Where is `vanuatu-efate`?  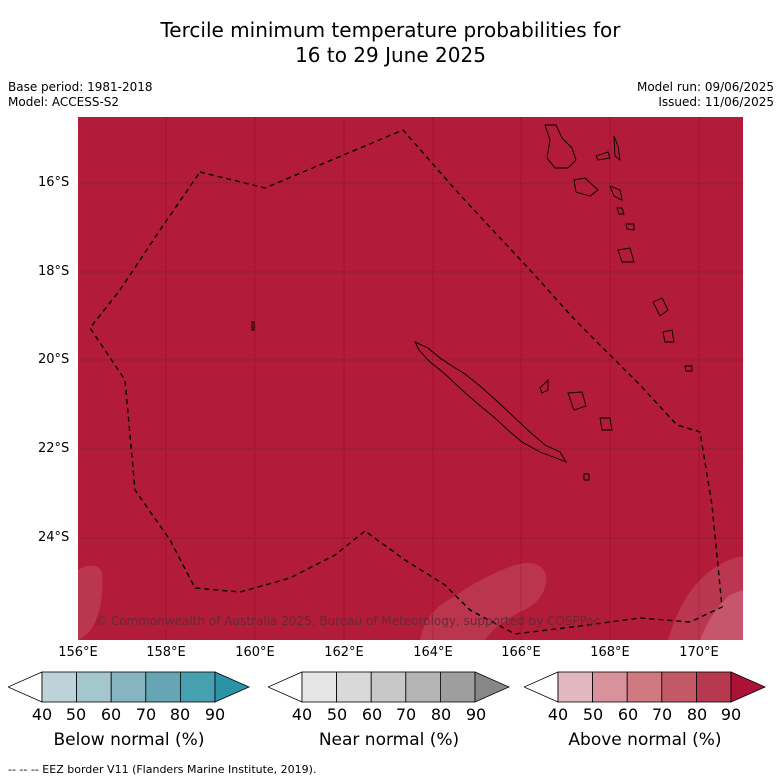
vanuatu-efate is located at coordinates (626, 255).